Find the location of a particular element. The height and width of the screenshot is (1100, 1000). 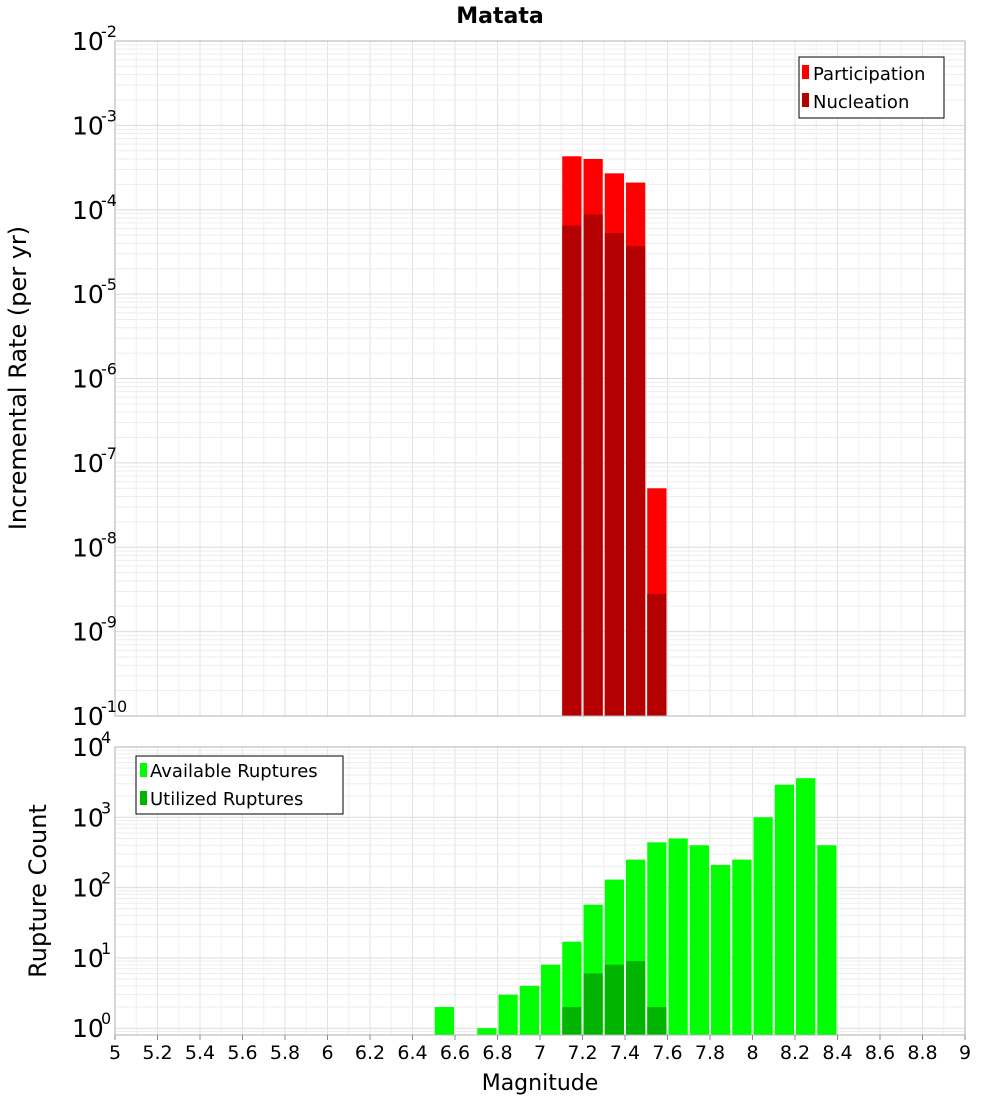

bottom-y-tick-label-exponent: 1 is located at coordinates (106, 948).